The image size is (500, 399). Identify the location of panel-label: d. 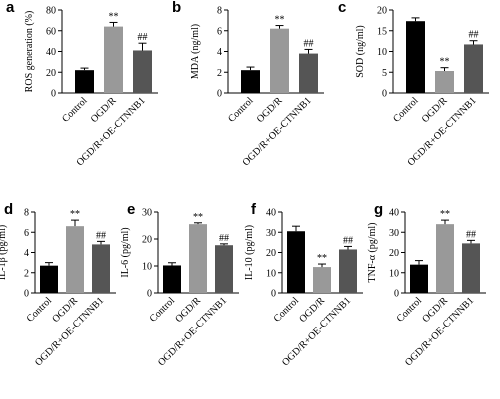
(8, 209).